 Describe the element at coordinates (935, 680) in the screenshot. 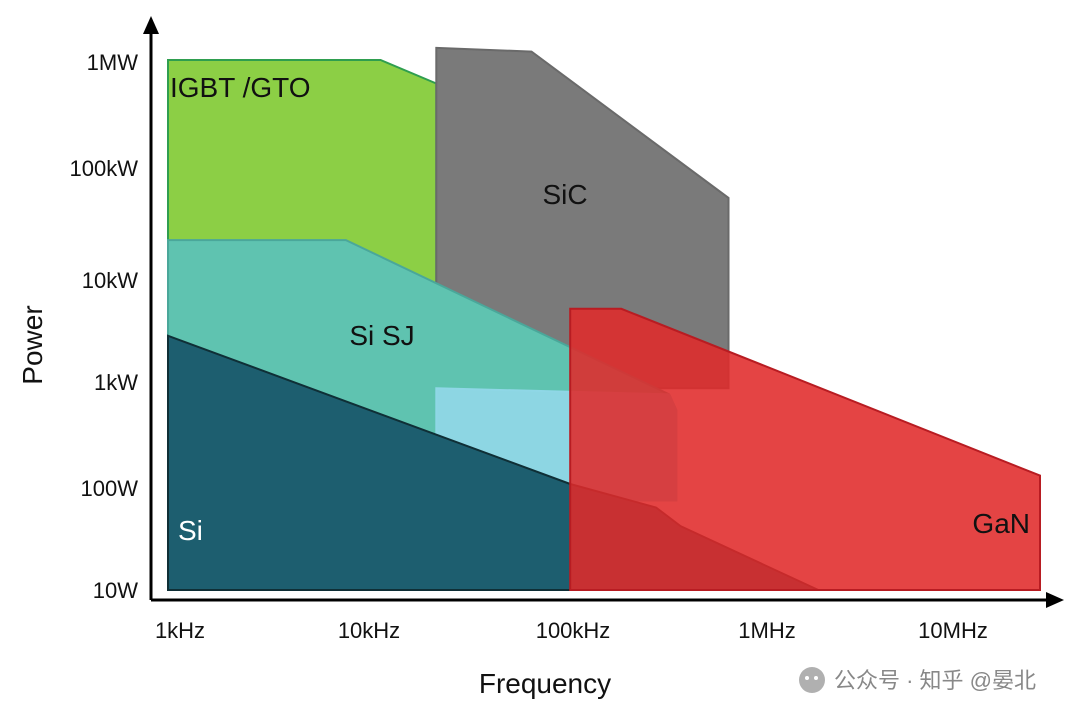

I see `watermark-text: 公众号 · 知乎 @晏北` at that location.